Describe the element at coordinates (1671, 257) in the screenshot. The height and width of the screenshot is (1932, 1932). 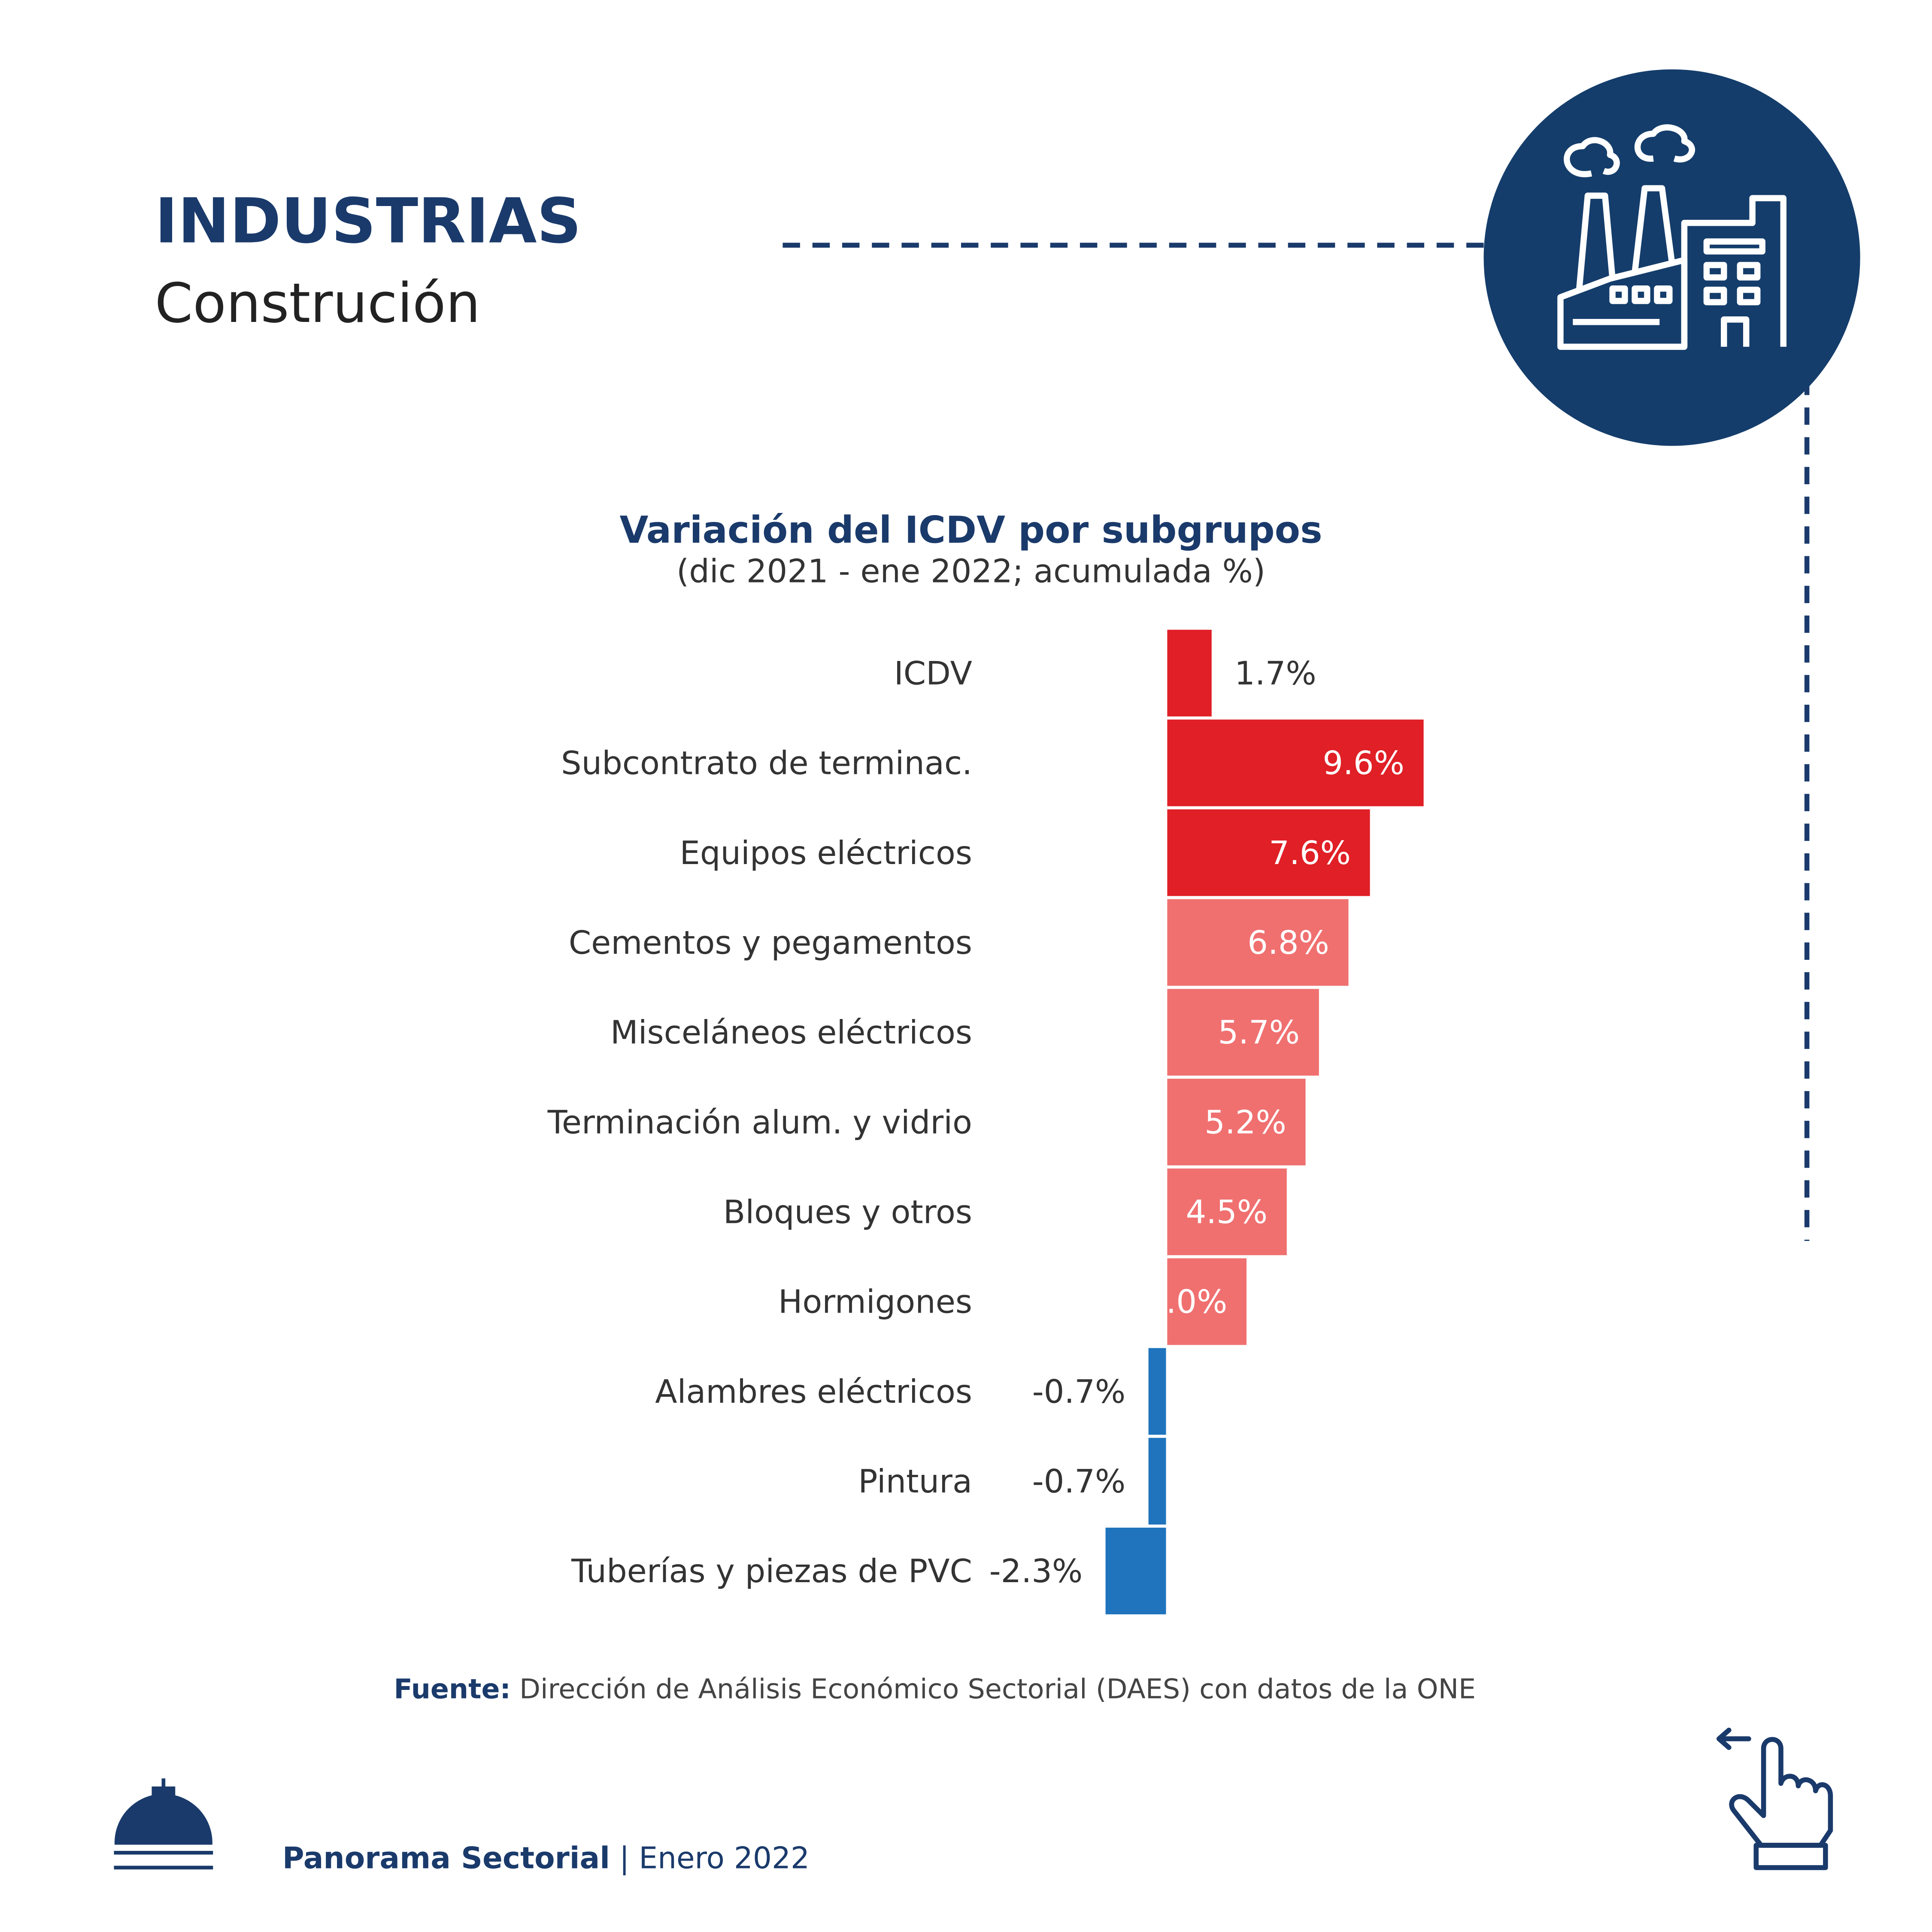
I see `factory-icon` at that location.